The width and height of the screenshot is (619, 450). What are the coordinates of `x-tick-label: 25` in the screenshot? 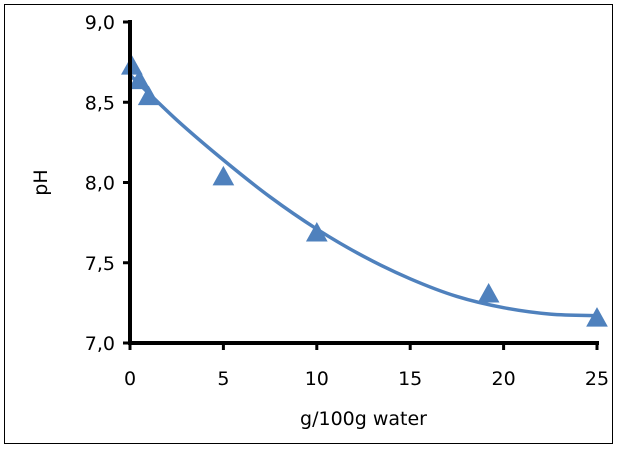 It's located at (597, 379).